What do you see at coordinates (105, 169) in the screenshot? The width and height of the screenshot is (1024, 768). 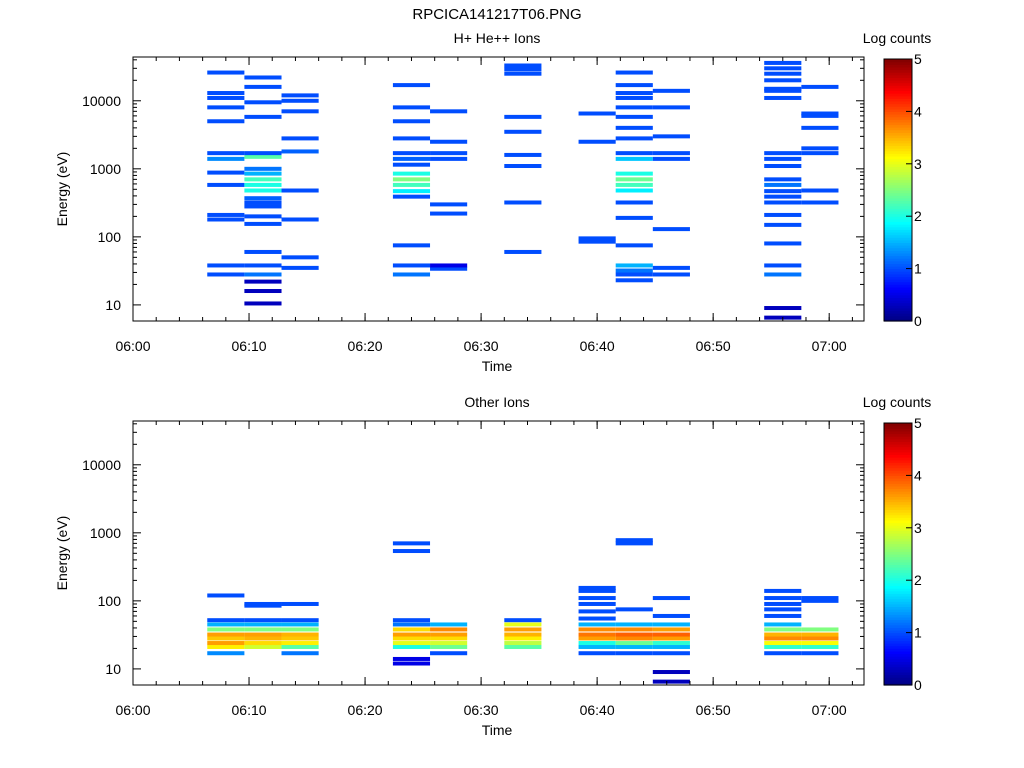 I see `y-tick-label: 1000` at bounding box center [105, 169].